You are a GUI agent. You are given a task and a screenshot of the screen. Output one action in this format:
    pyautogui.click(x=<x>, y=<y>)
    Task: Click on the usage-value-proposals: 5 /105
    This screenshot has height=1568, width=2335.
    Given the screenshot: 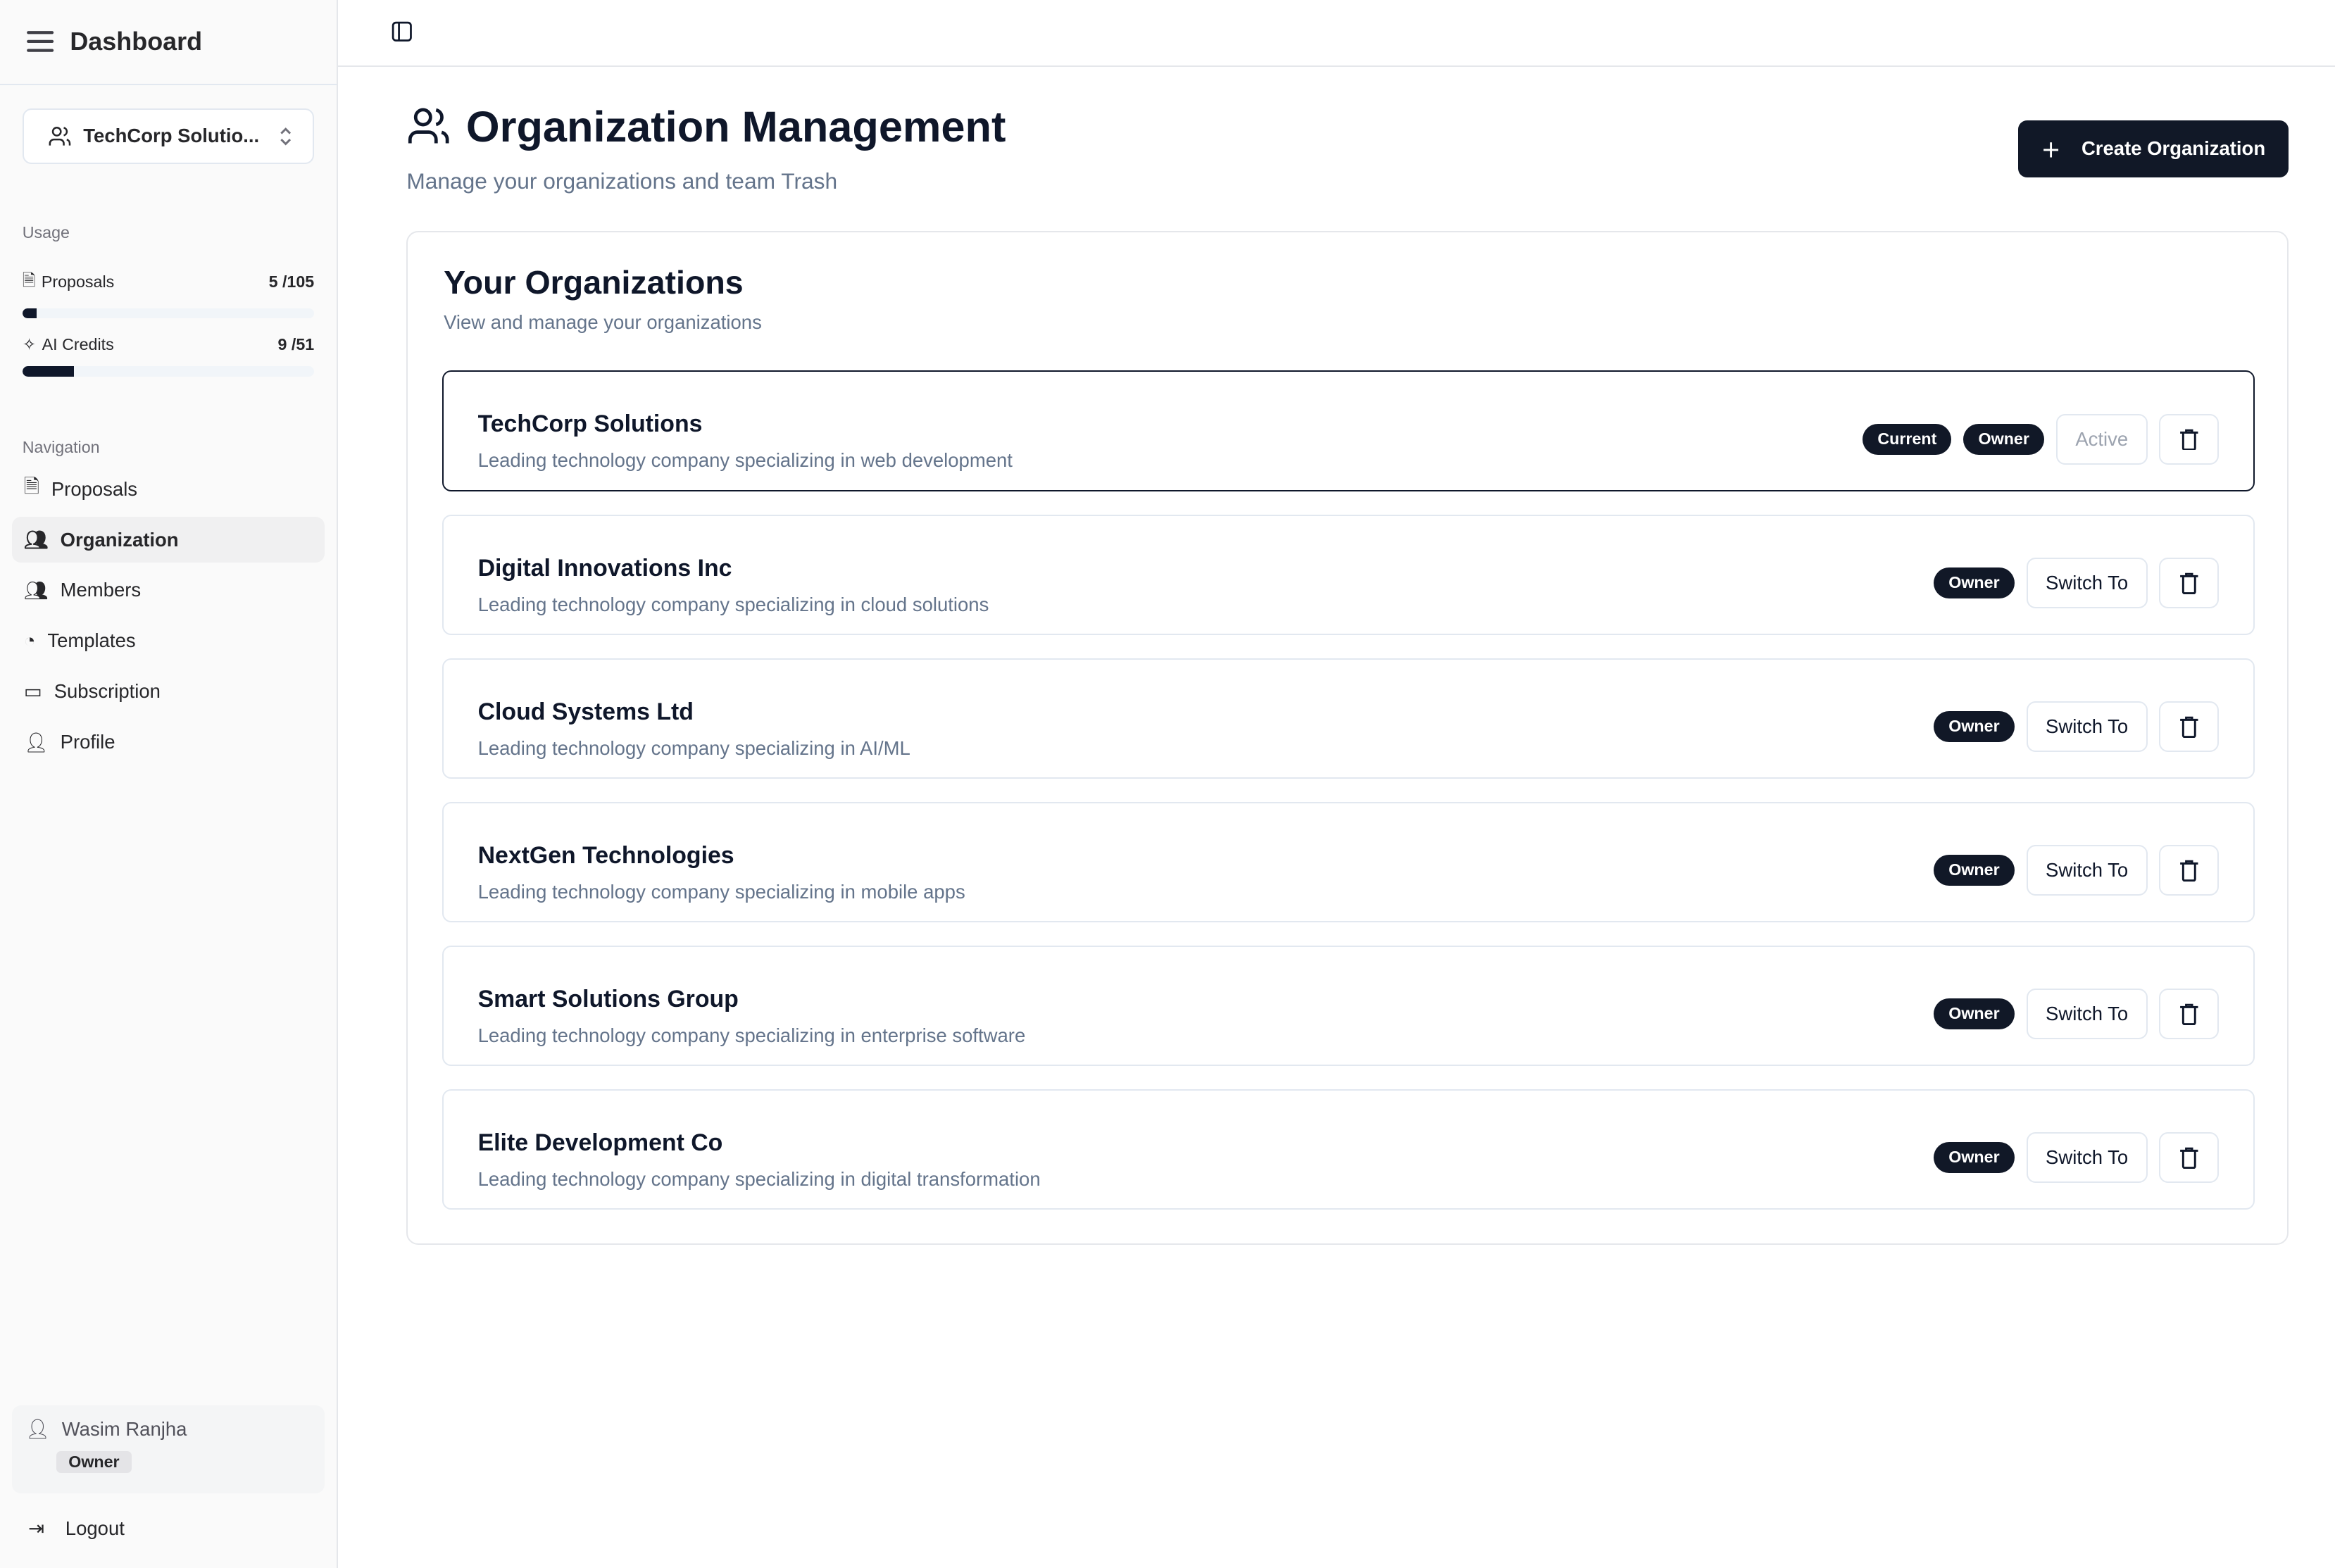 What is the action you would take?
    pyautogui.click(x=291, y=281)
    